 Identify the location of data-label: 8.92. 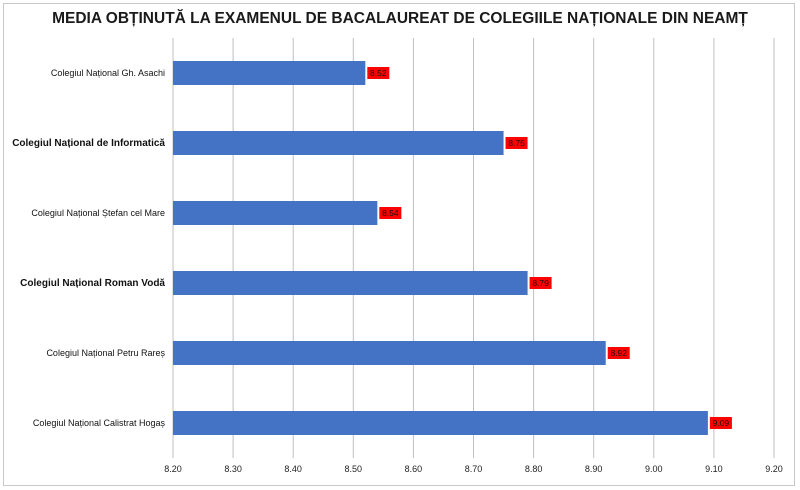
(618, 353).